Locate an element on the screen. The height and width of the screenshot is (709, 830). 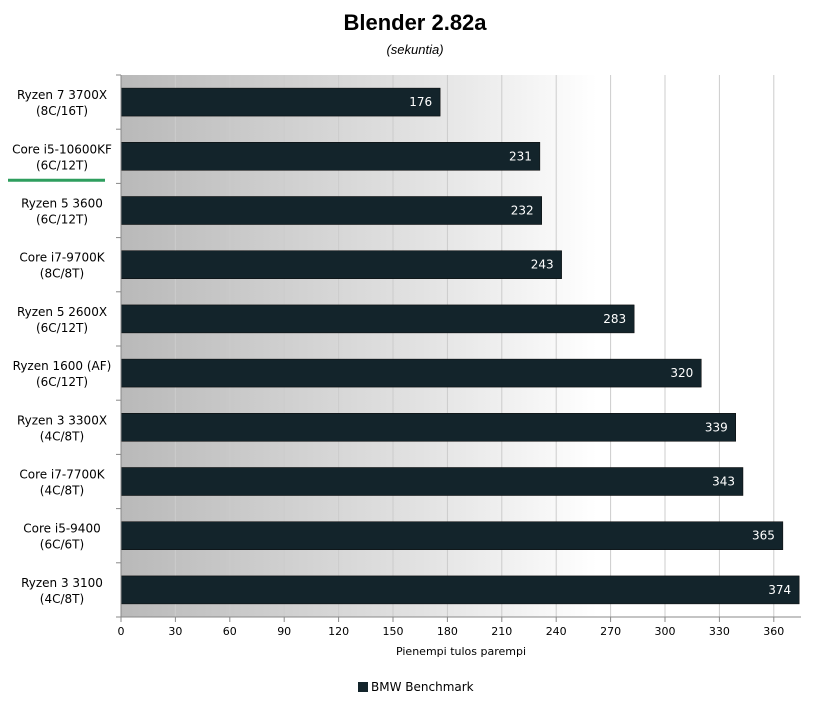
x-tick-label: 330 is located at coordinates (719, 631).